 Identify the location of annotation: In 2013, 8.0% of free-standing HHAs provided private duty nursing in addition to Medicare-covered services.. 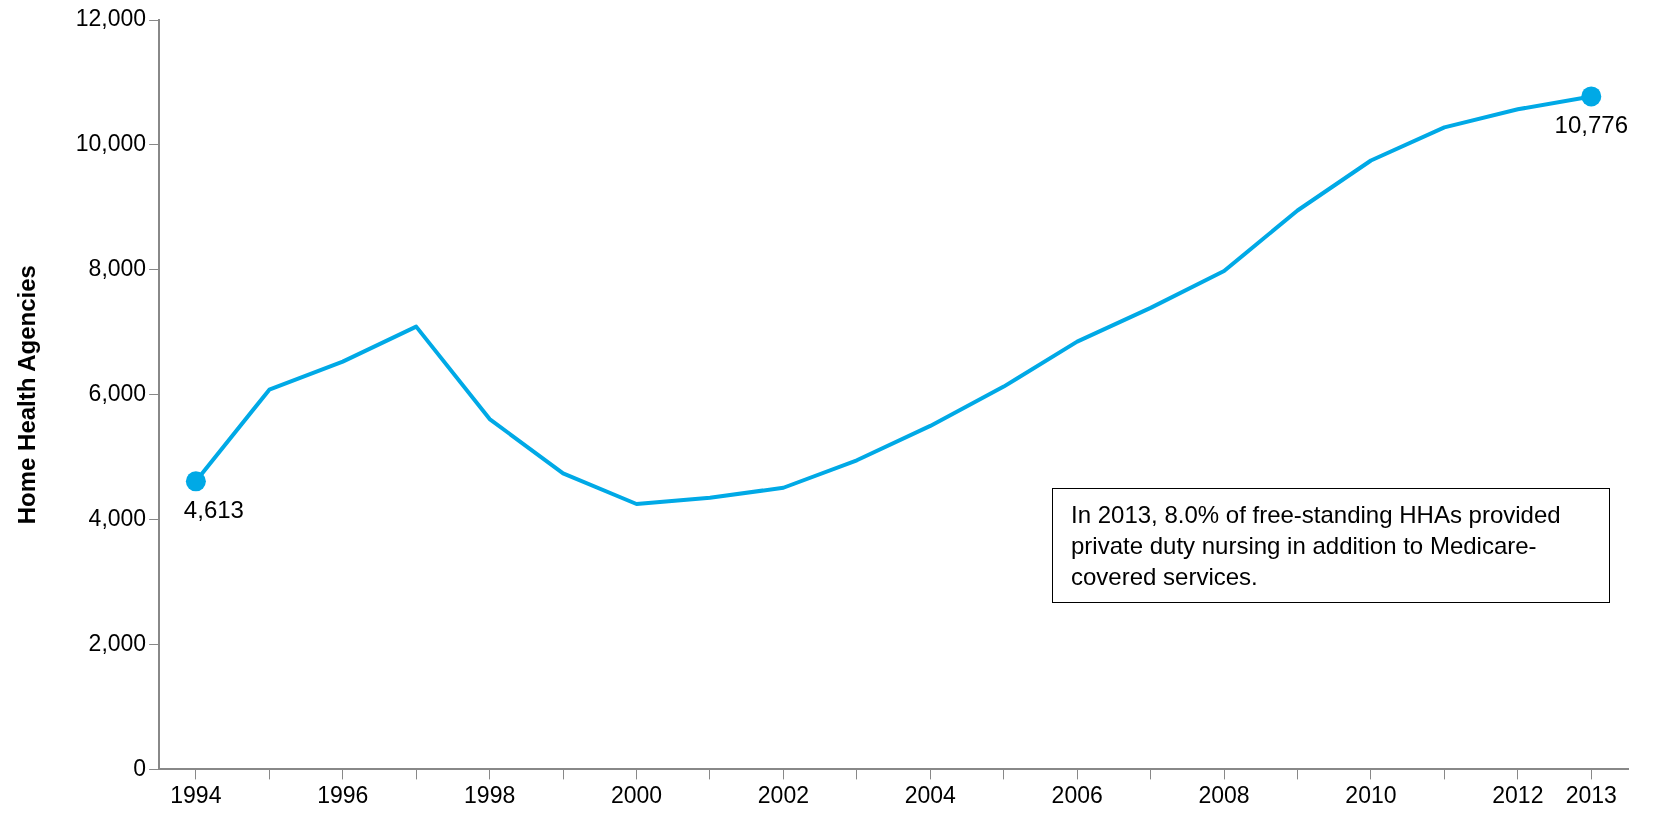
(1316, 546).